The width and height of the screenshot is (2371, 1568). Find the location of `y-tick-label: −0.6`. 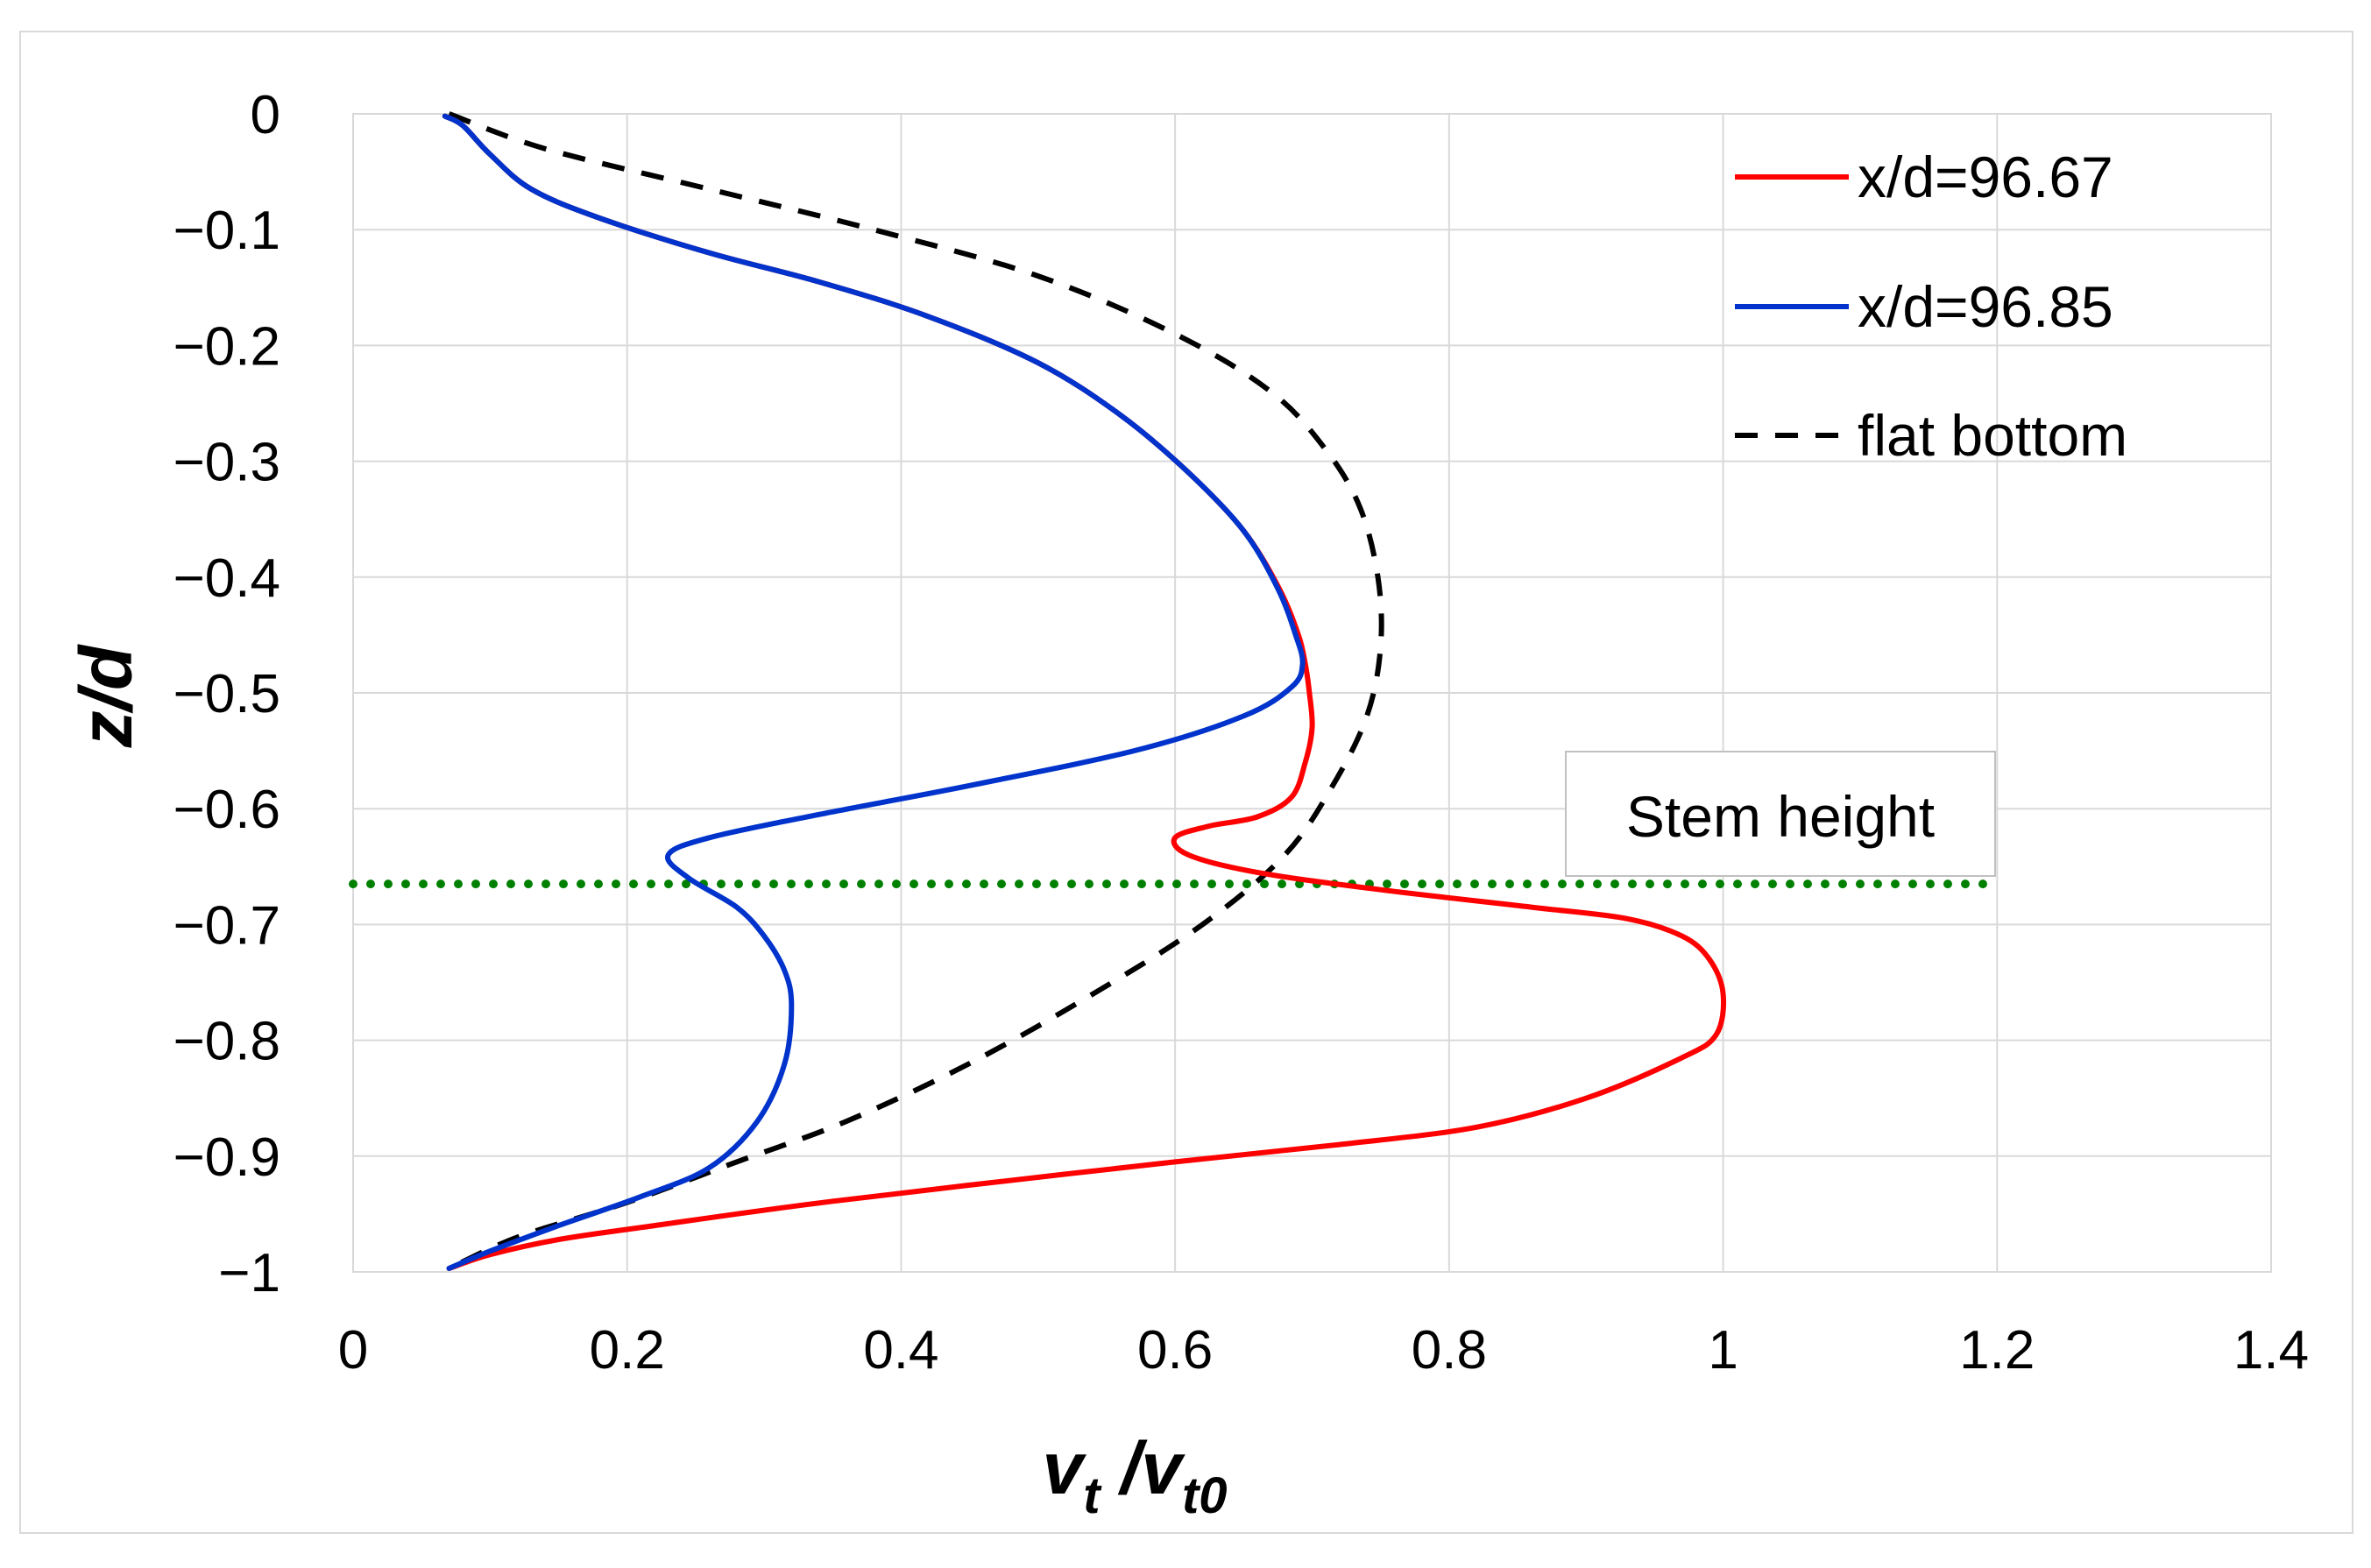

y-tick-label: −0.6 is located at coordinates (226, 810).